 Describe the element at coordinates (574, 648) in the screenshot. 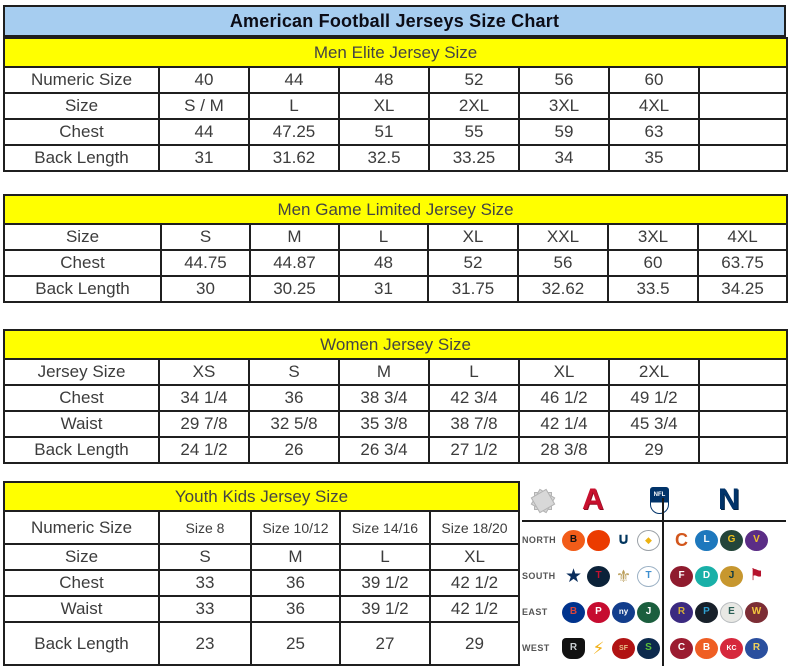

I see `raiders-logo: R` at that location.